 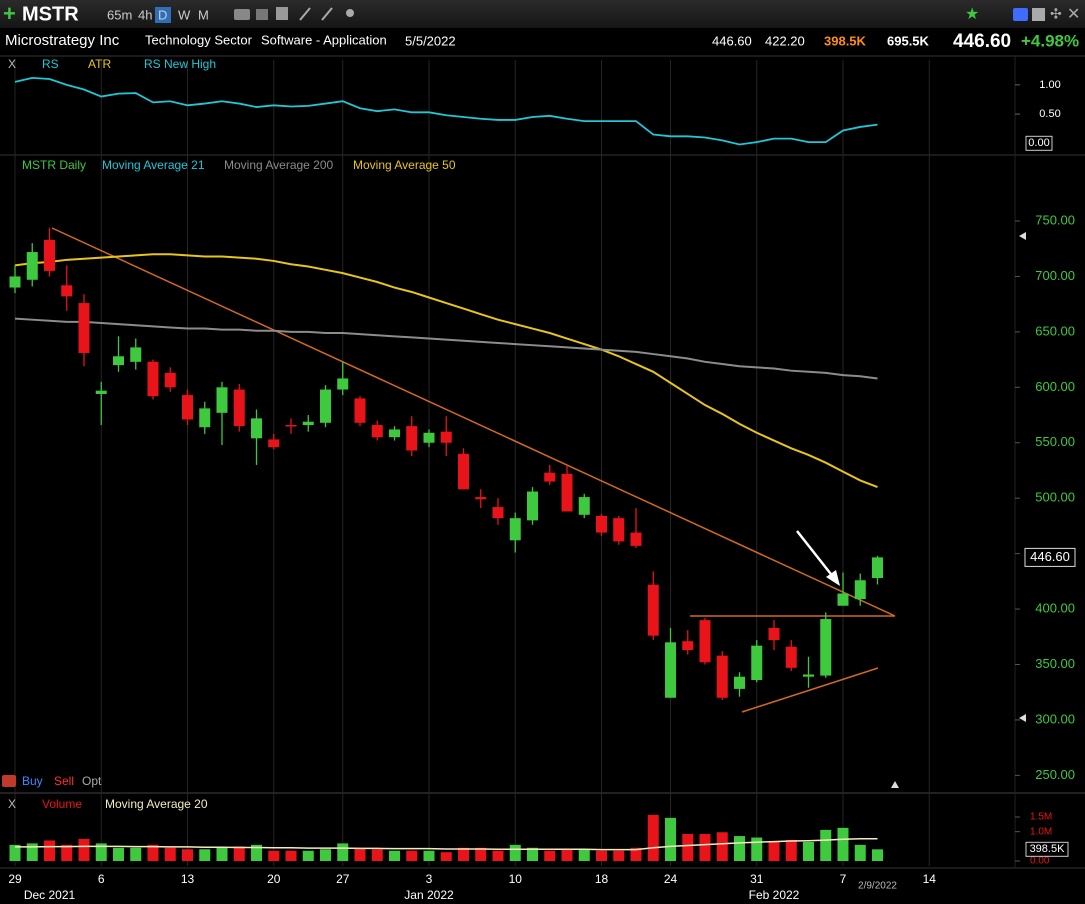 What do you see at coordinates (279, 165) in the screenshot?
I see `legend-entry: Moving Average 200` at bounding box center [279, 165].